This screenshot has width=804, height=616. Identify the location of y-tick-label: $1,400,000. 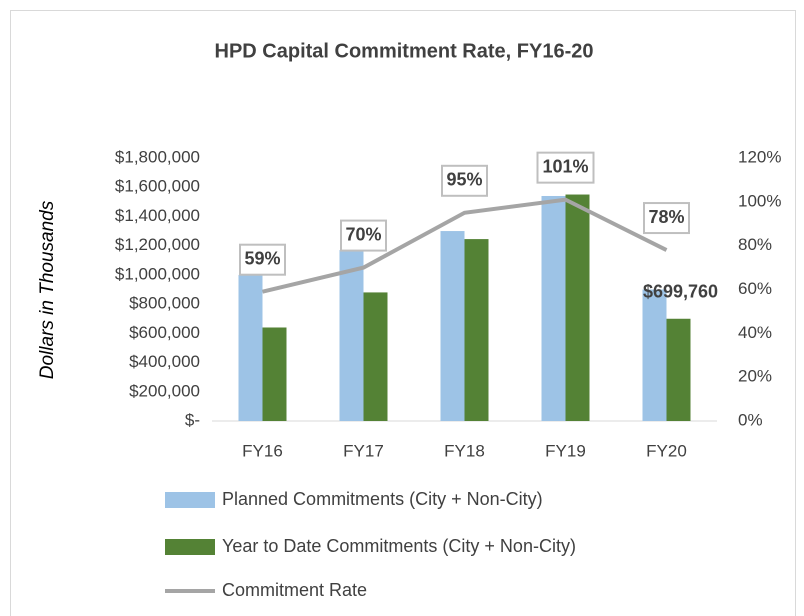
(157, 215).